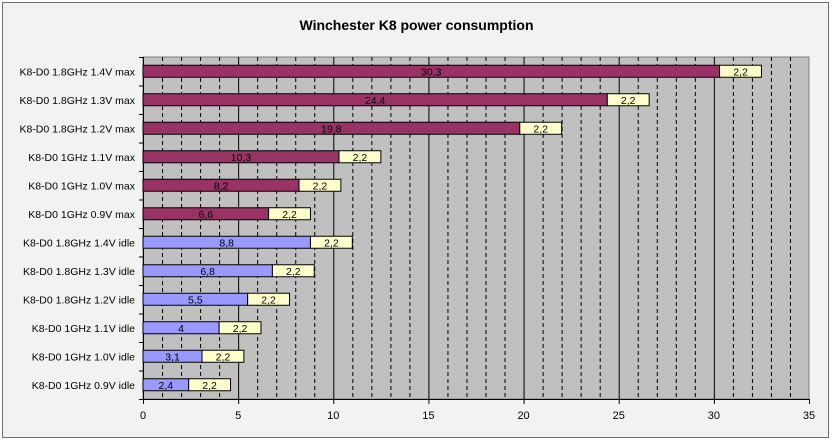 The width and height of the screenshot is (833, 442). I want to click on category-label: K8-D0 1GHz 0.9V idle, so click(83, 386).